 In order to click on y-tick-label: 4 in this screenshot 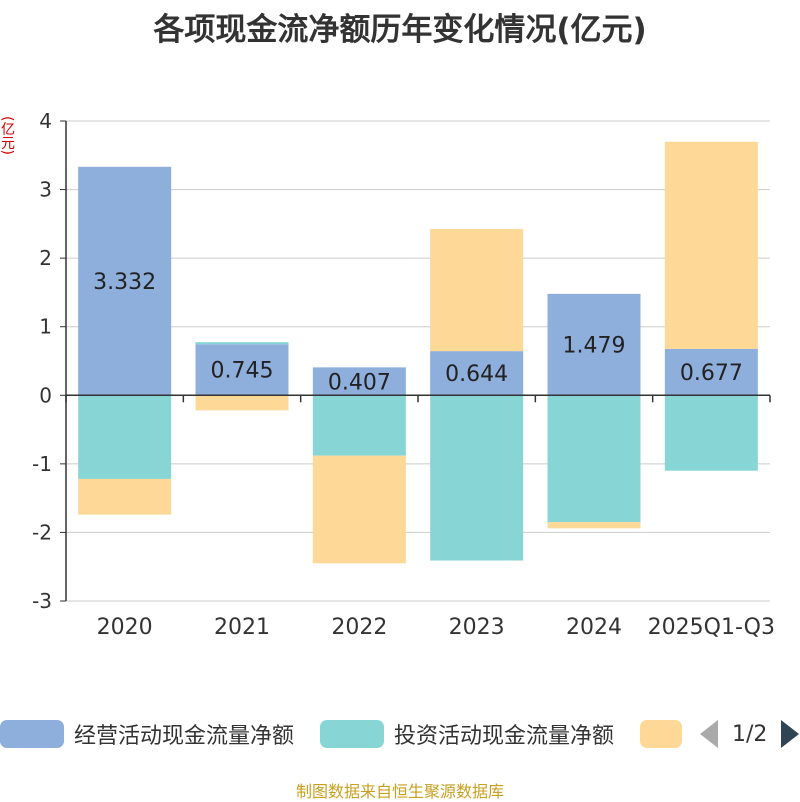, I will do `click(45, 121)`.